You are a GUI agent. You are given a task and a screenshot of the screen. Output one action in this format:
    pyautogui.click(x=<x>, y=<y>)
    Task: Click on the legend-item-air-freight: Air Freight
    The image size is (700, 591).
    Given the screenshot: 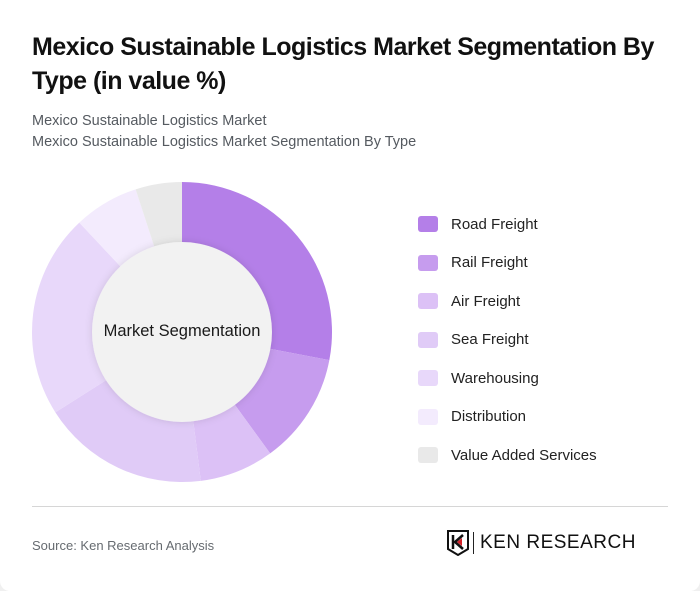 What is the action you would take?
    pyautogui.click(x=507, y=301)
    